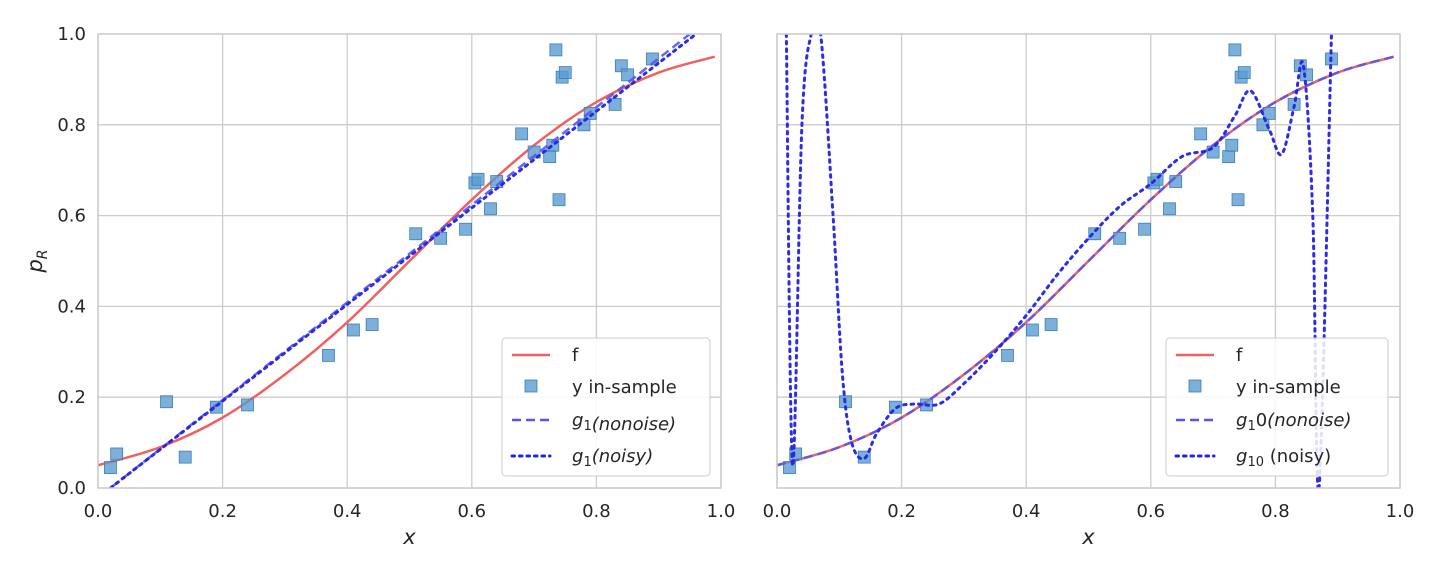  I want to click on y-tick-label: 0.6, so click(71, 216).